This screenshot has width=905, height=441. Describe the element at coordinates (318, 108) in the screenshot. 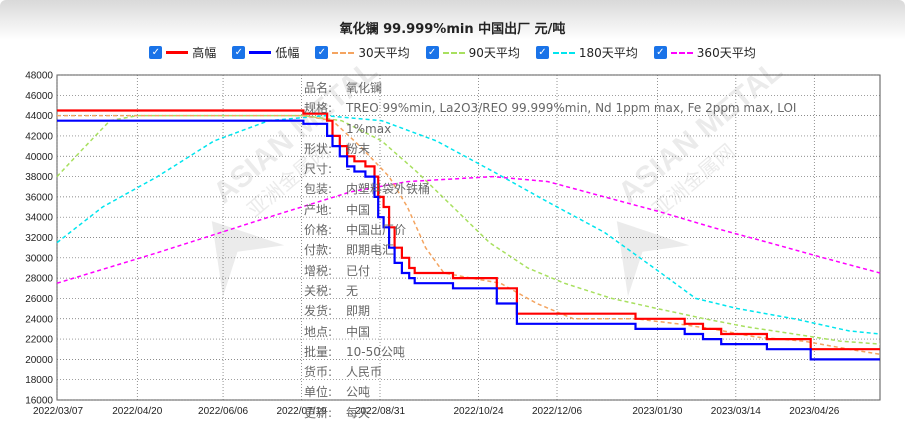

I see `info-key: 规格:` at that location.